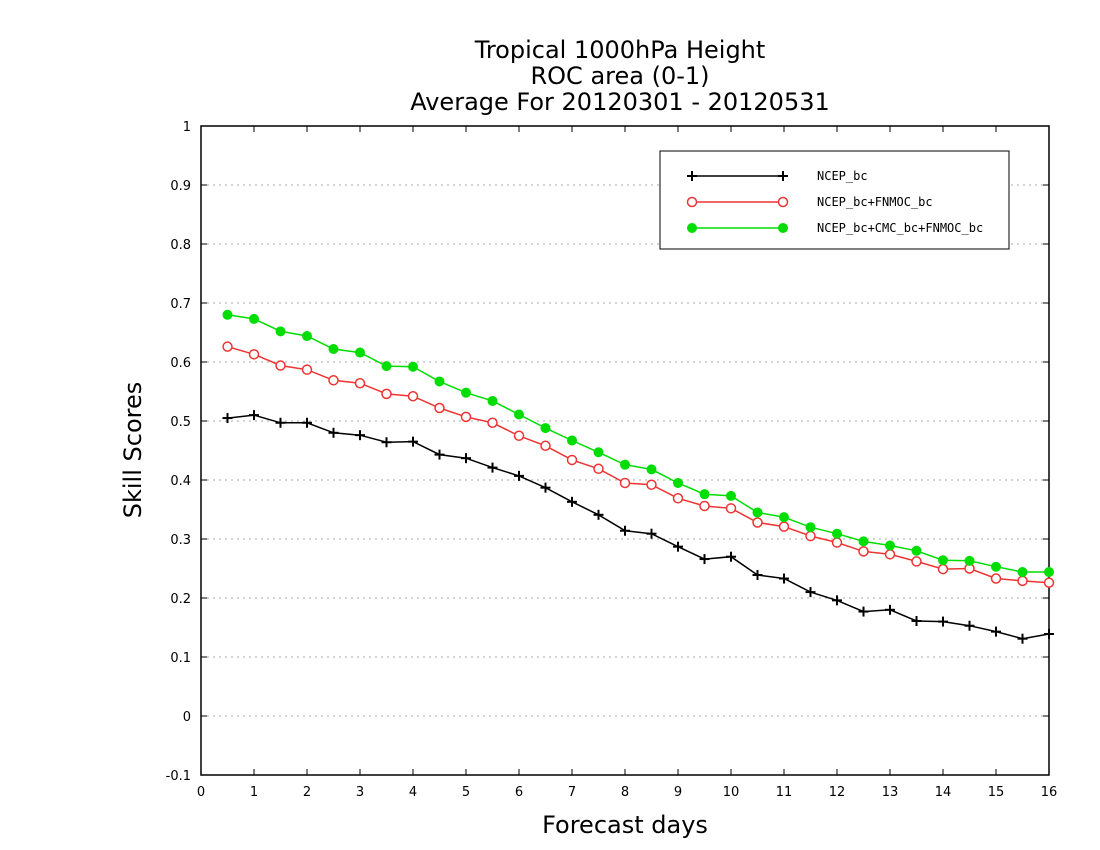 Image resolution: width=1100 pixels, height=850 pixels. Describe the element at coordinates (180, 481) in the screenshot. I see `y-tick-label-5: 0.4` at that location.